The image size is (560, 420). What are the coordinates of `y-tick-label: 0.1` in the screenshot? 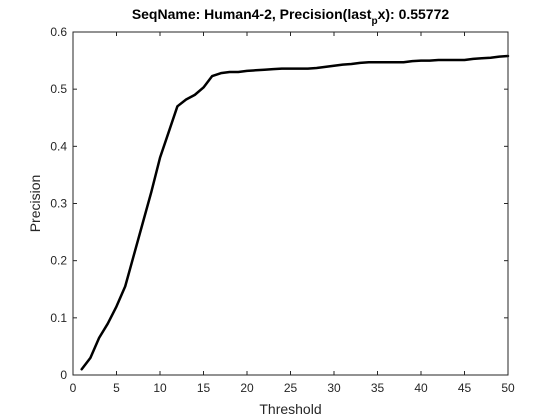 It's located at (58, 318).